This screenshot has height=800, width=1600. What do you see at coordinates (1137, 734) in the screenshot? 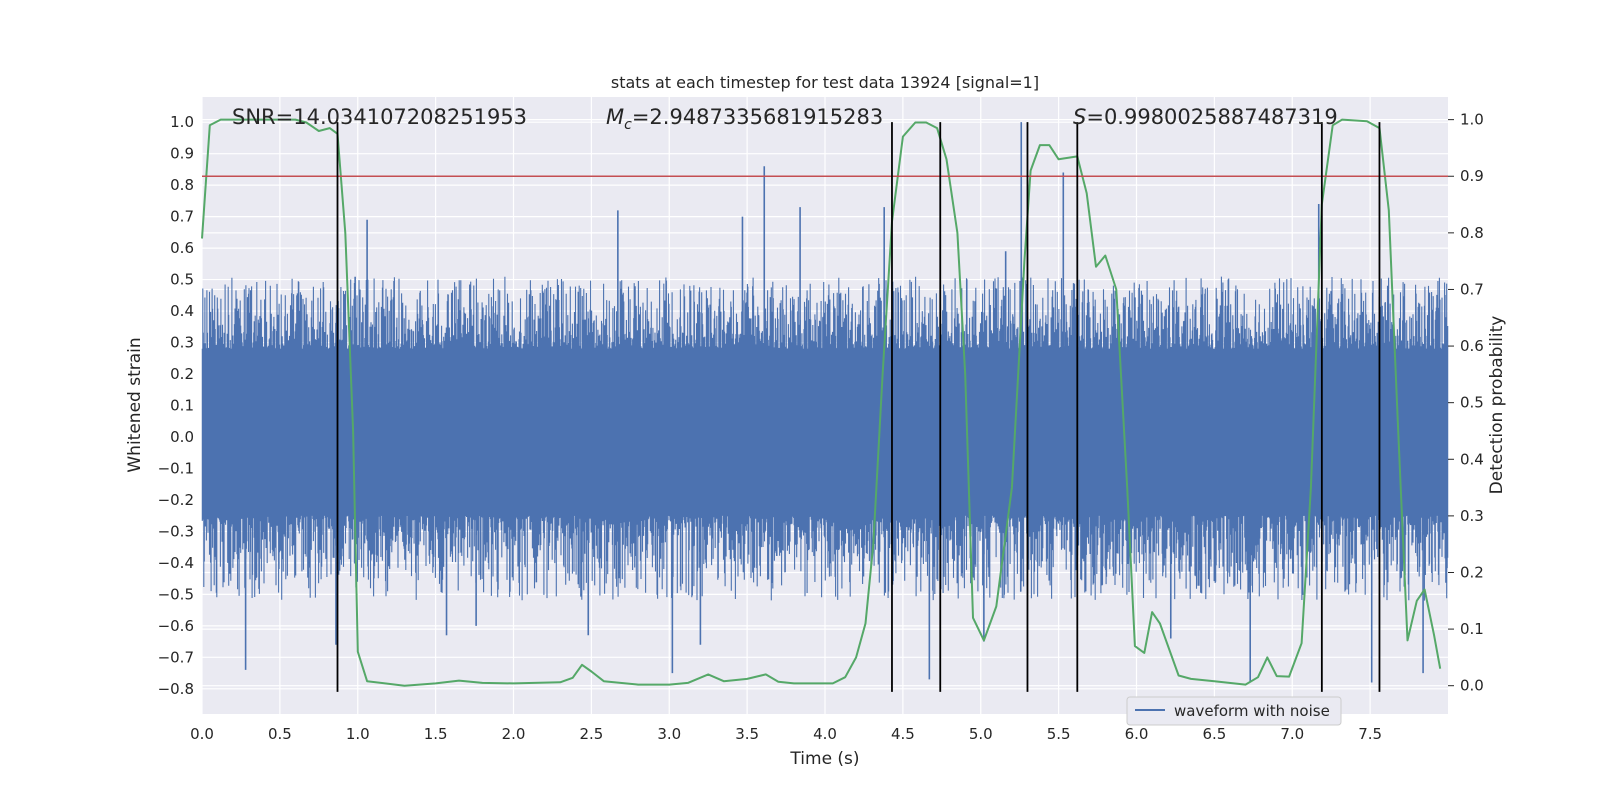
I see `x-tick-label: 6.0` at bounding box center [1137, 734].